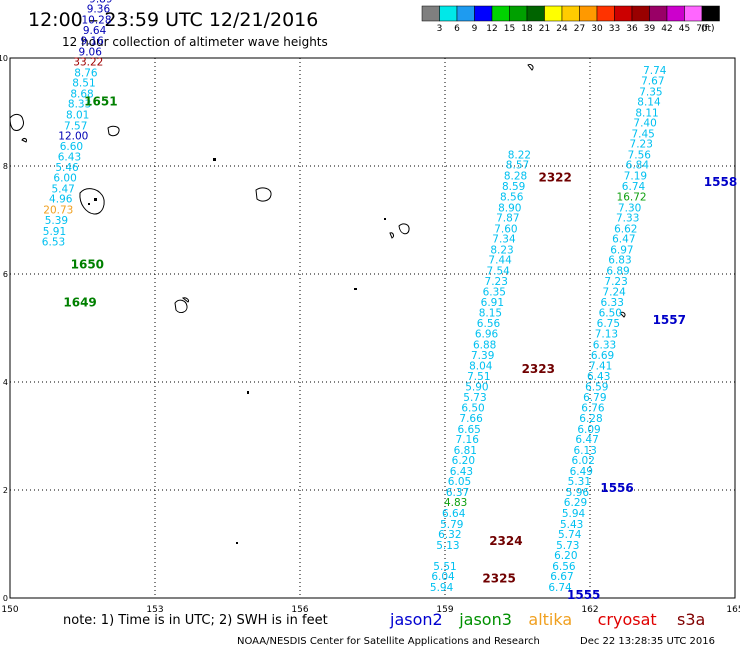 This screenshot has height=654, width=740. Describe the element at coordinates (586, 440) in the screenshot. I see `wave-height-value: 6.47` at that location.